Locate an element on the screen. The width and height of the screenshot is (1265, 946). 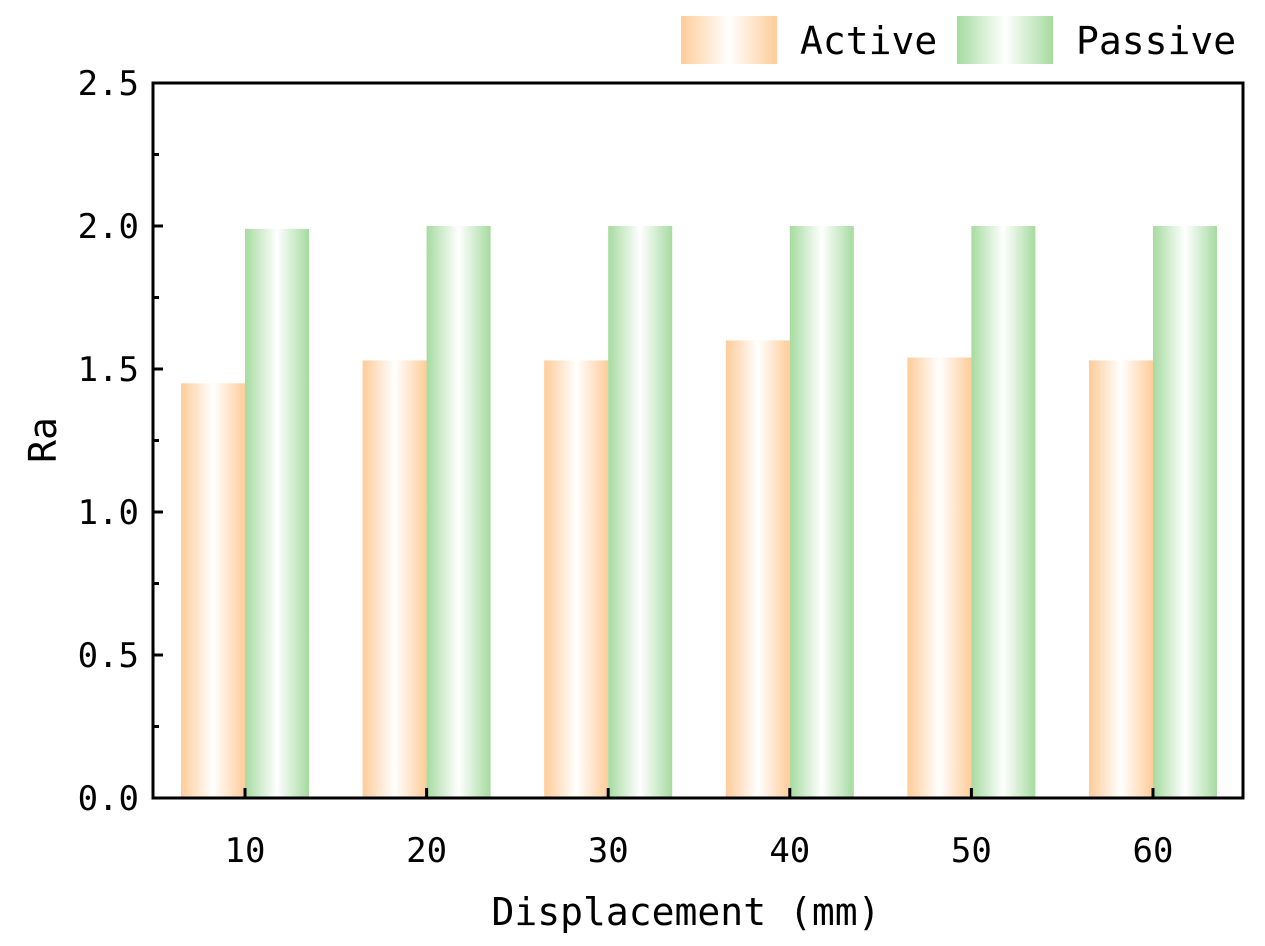
legend-swatch-passive is located at coordinates (1005, 40).